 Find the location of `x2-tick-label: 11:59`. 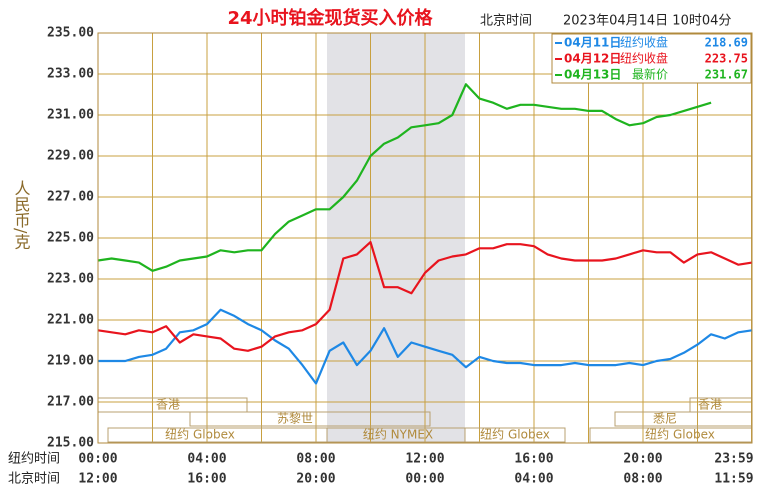

x2-tick-label: 11:59 is located at coordinates (733, 479).